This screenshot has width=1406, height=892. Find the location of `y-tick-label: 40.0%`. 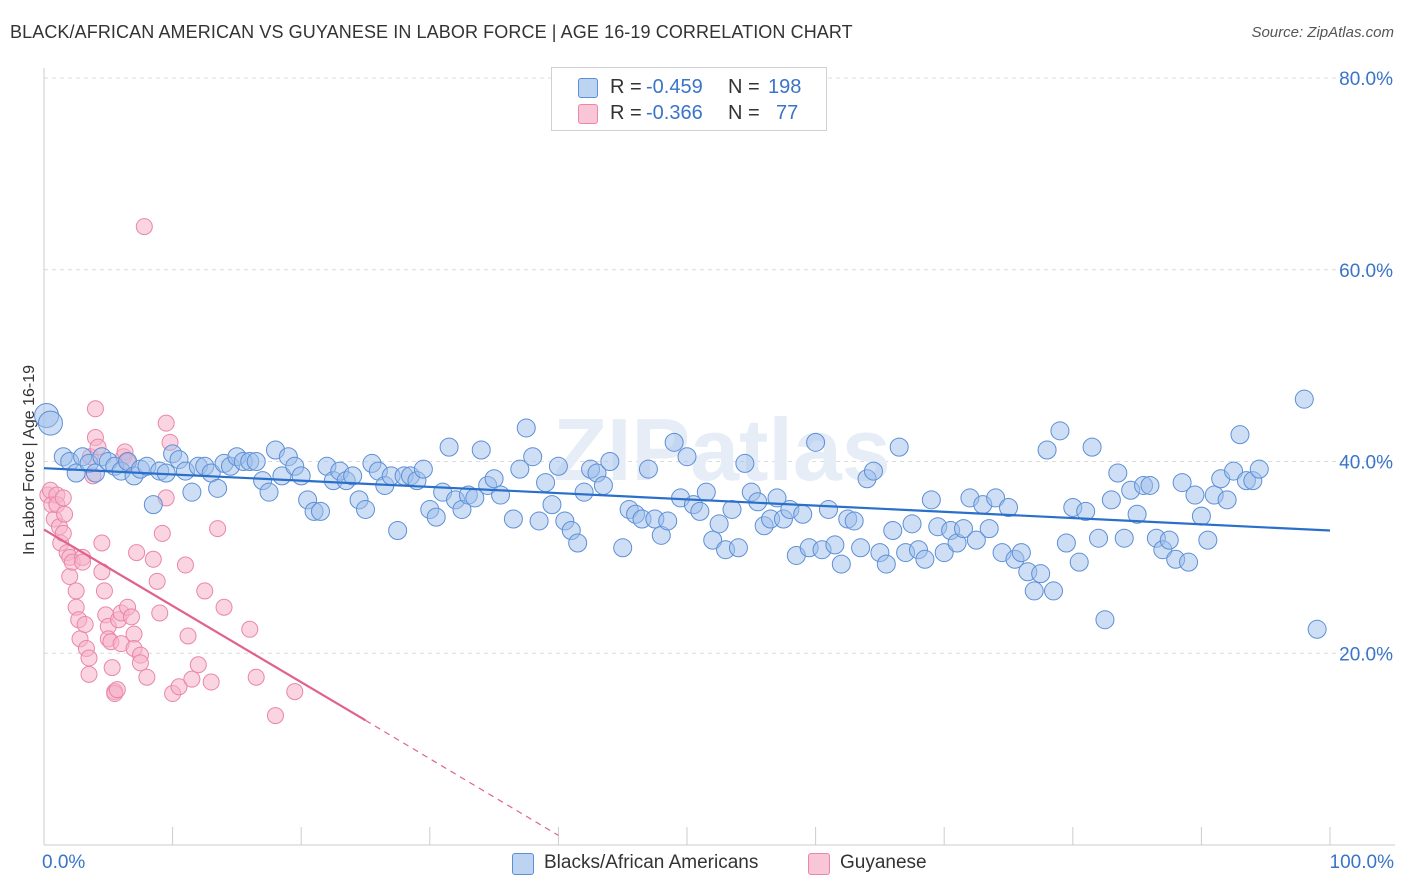

y-tick-label: 40.0% is located at coordinates (1366, 463).